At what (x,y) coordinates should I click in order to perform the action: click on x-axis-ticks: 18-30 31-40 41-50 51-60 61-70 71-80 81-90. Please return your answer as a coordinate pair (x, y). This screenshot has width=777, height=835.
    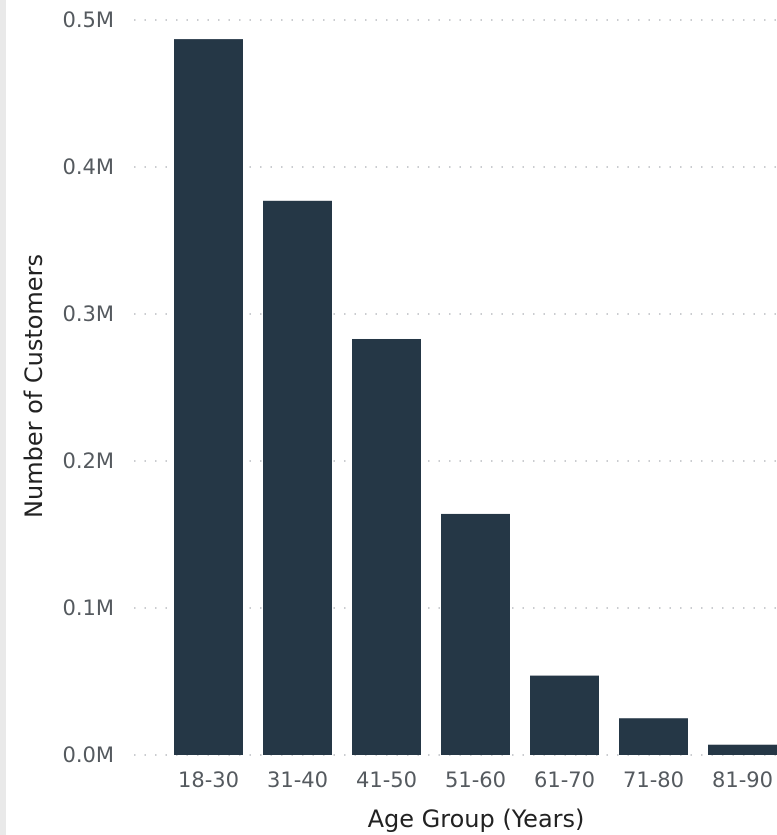
    Looking at the image, I should click on (475, 780).